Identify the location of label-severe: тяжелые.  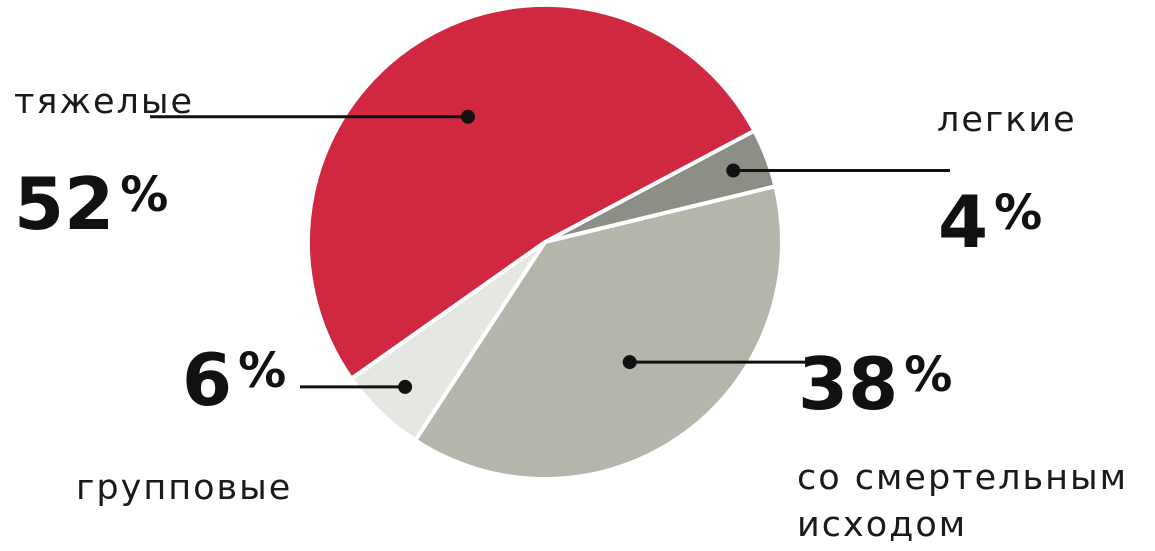
(104, 102).